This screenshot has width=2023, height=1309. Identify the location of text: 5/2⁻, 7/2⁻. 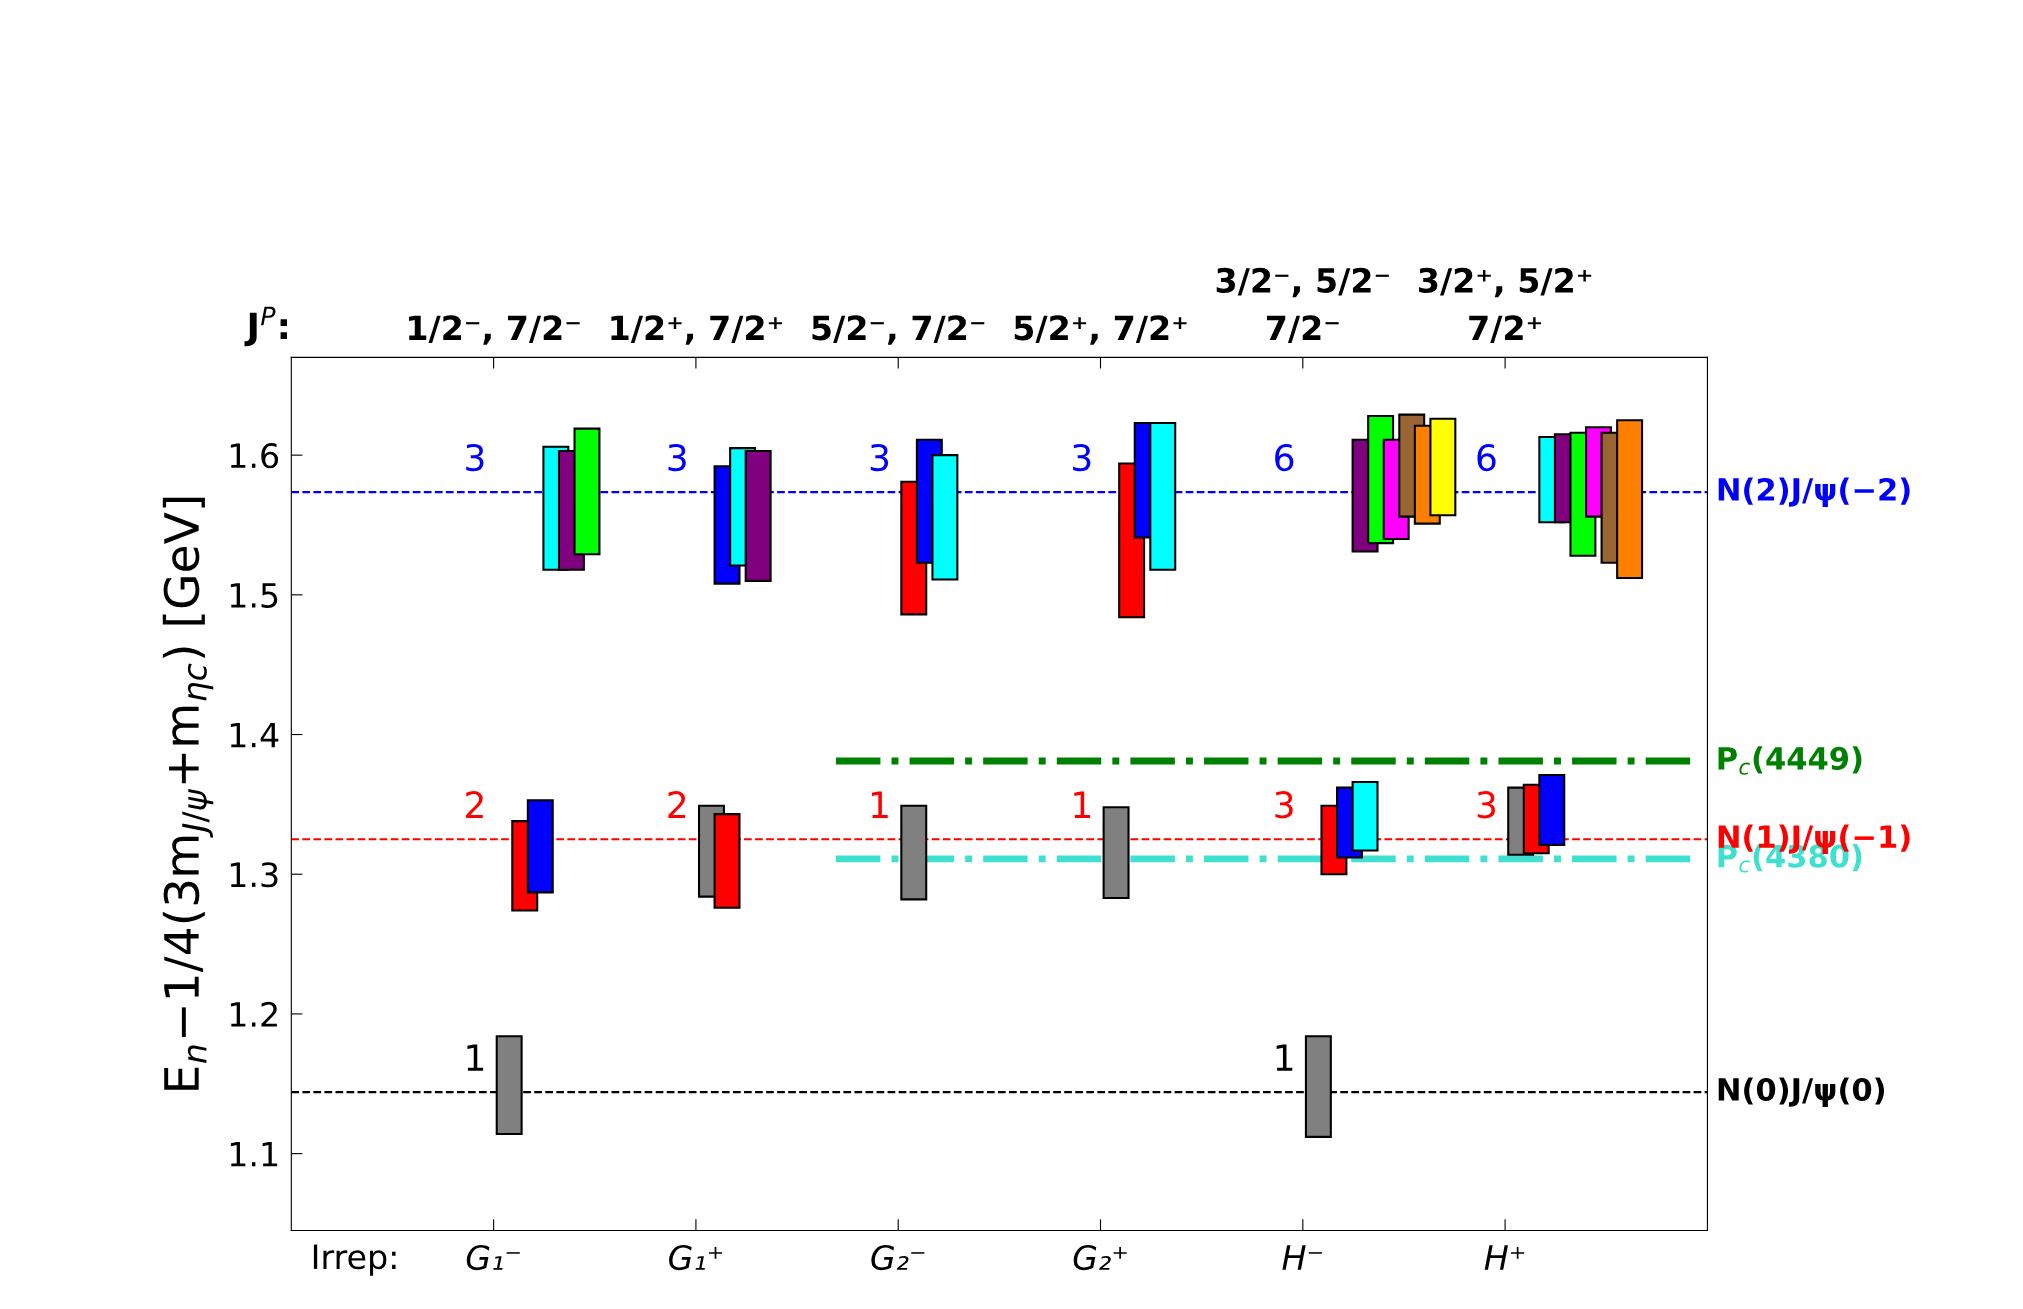
(898, 330).